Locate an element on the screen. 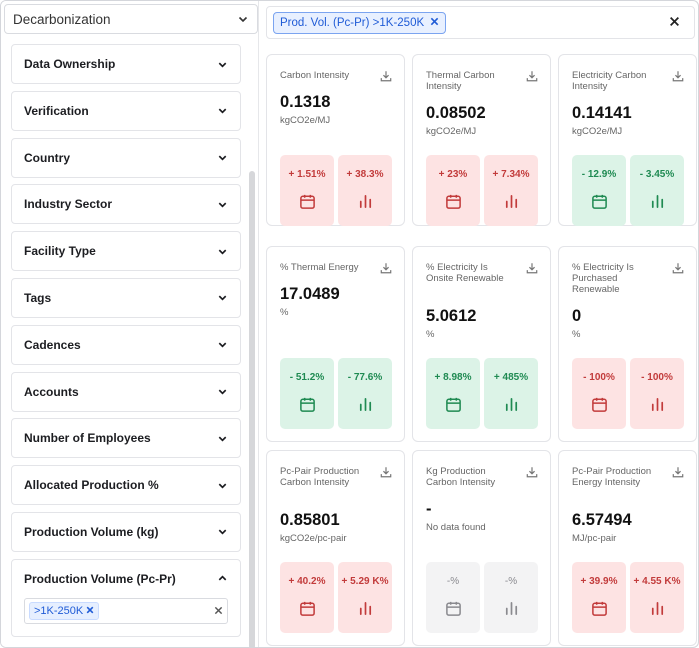 The width and height of the screenshot is (699, 648). filter-item: Allocated Production % is located at coordinates (126, 485).